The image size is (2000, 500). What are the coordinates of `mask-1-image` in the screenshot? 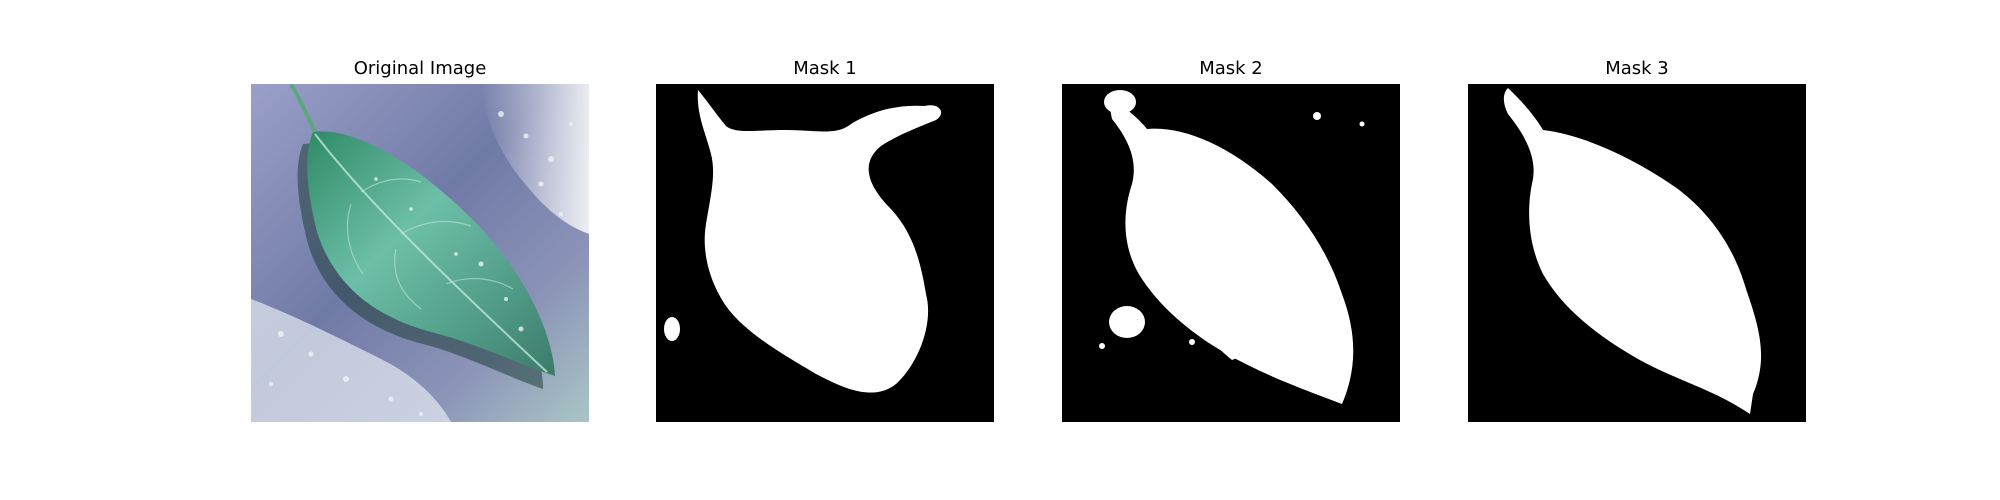 It's located at (825, 253).